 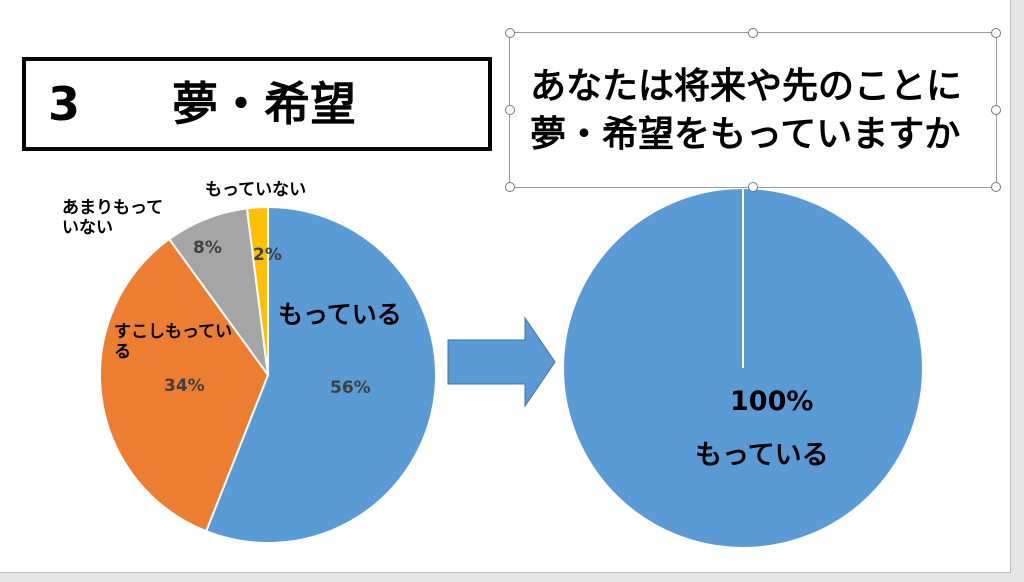 I want to click on question-box: あなたは将来や先のことに夢・希望をもっていますか, so click(x=753, y=110).